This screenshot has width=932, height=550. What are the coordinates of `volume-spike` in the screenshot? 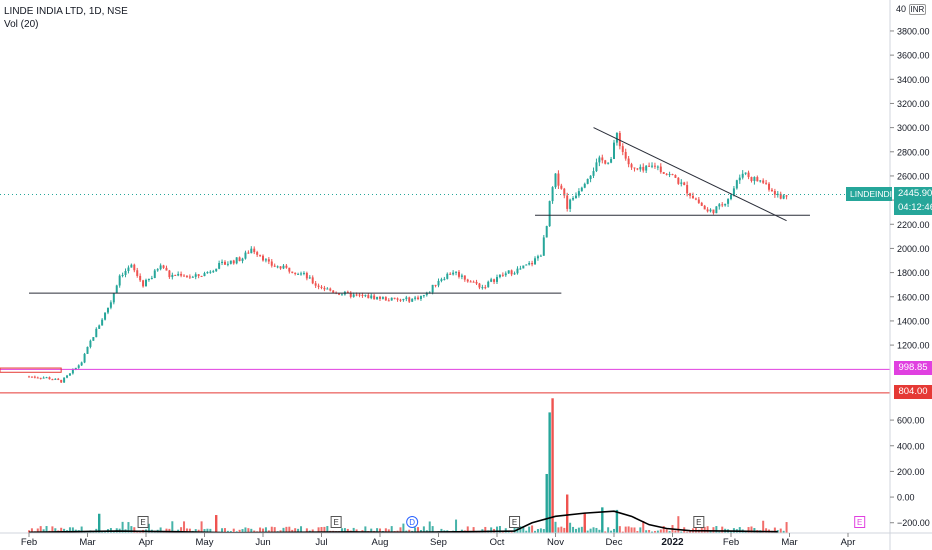 It's located at (99, 523).